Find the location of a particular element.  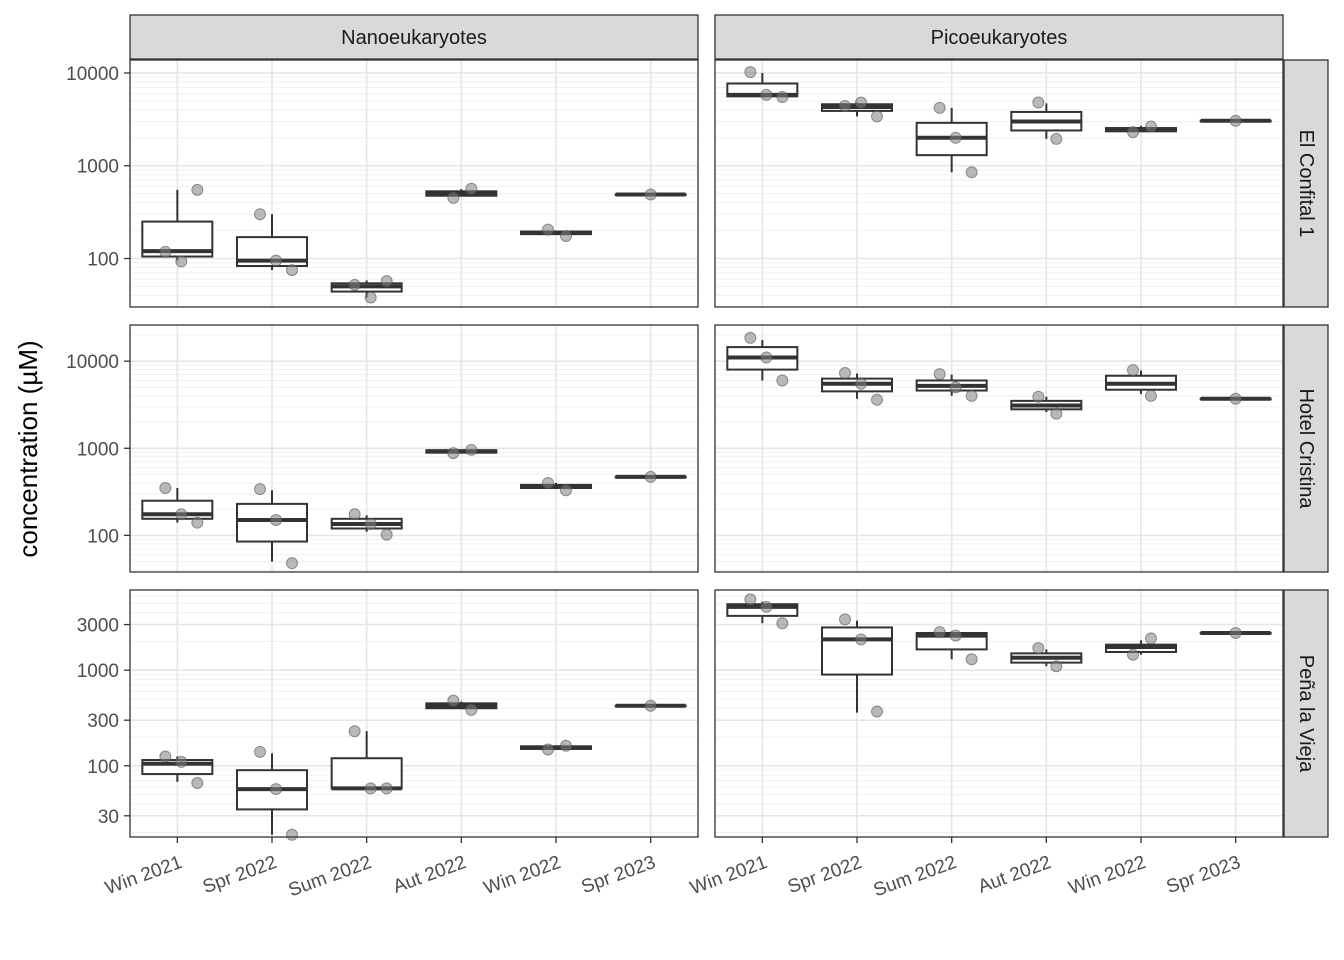

x-tick-label: Aut 2022 is located at coordinates (429, 875).